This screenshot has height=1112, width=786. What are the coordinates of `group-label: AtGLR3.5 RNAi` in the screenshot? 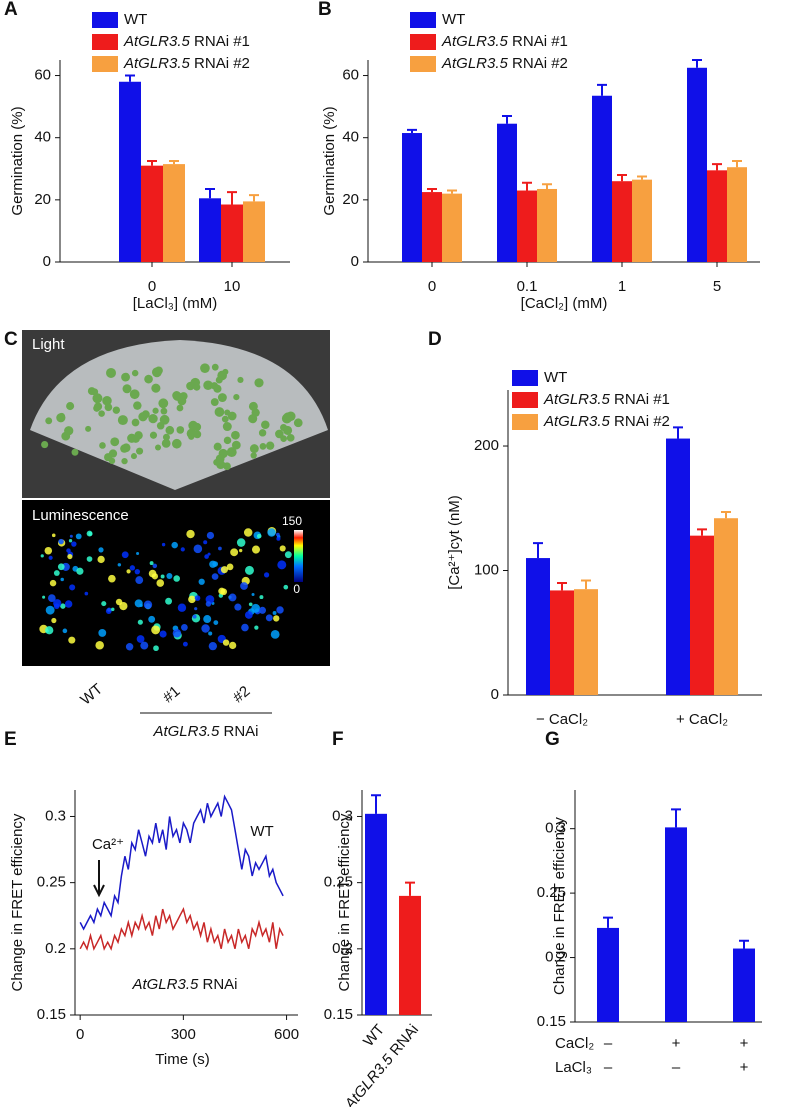 It's located at (205, 731).